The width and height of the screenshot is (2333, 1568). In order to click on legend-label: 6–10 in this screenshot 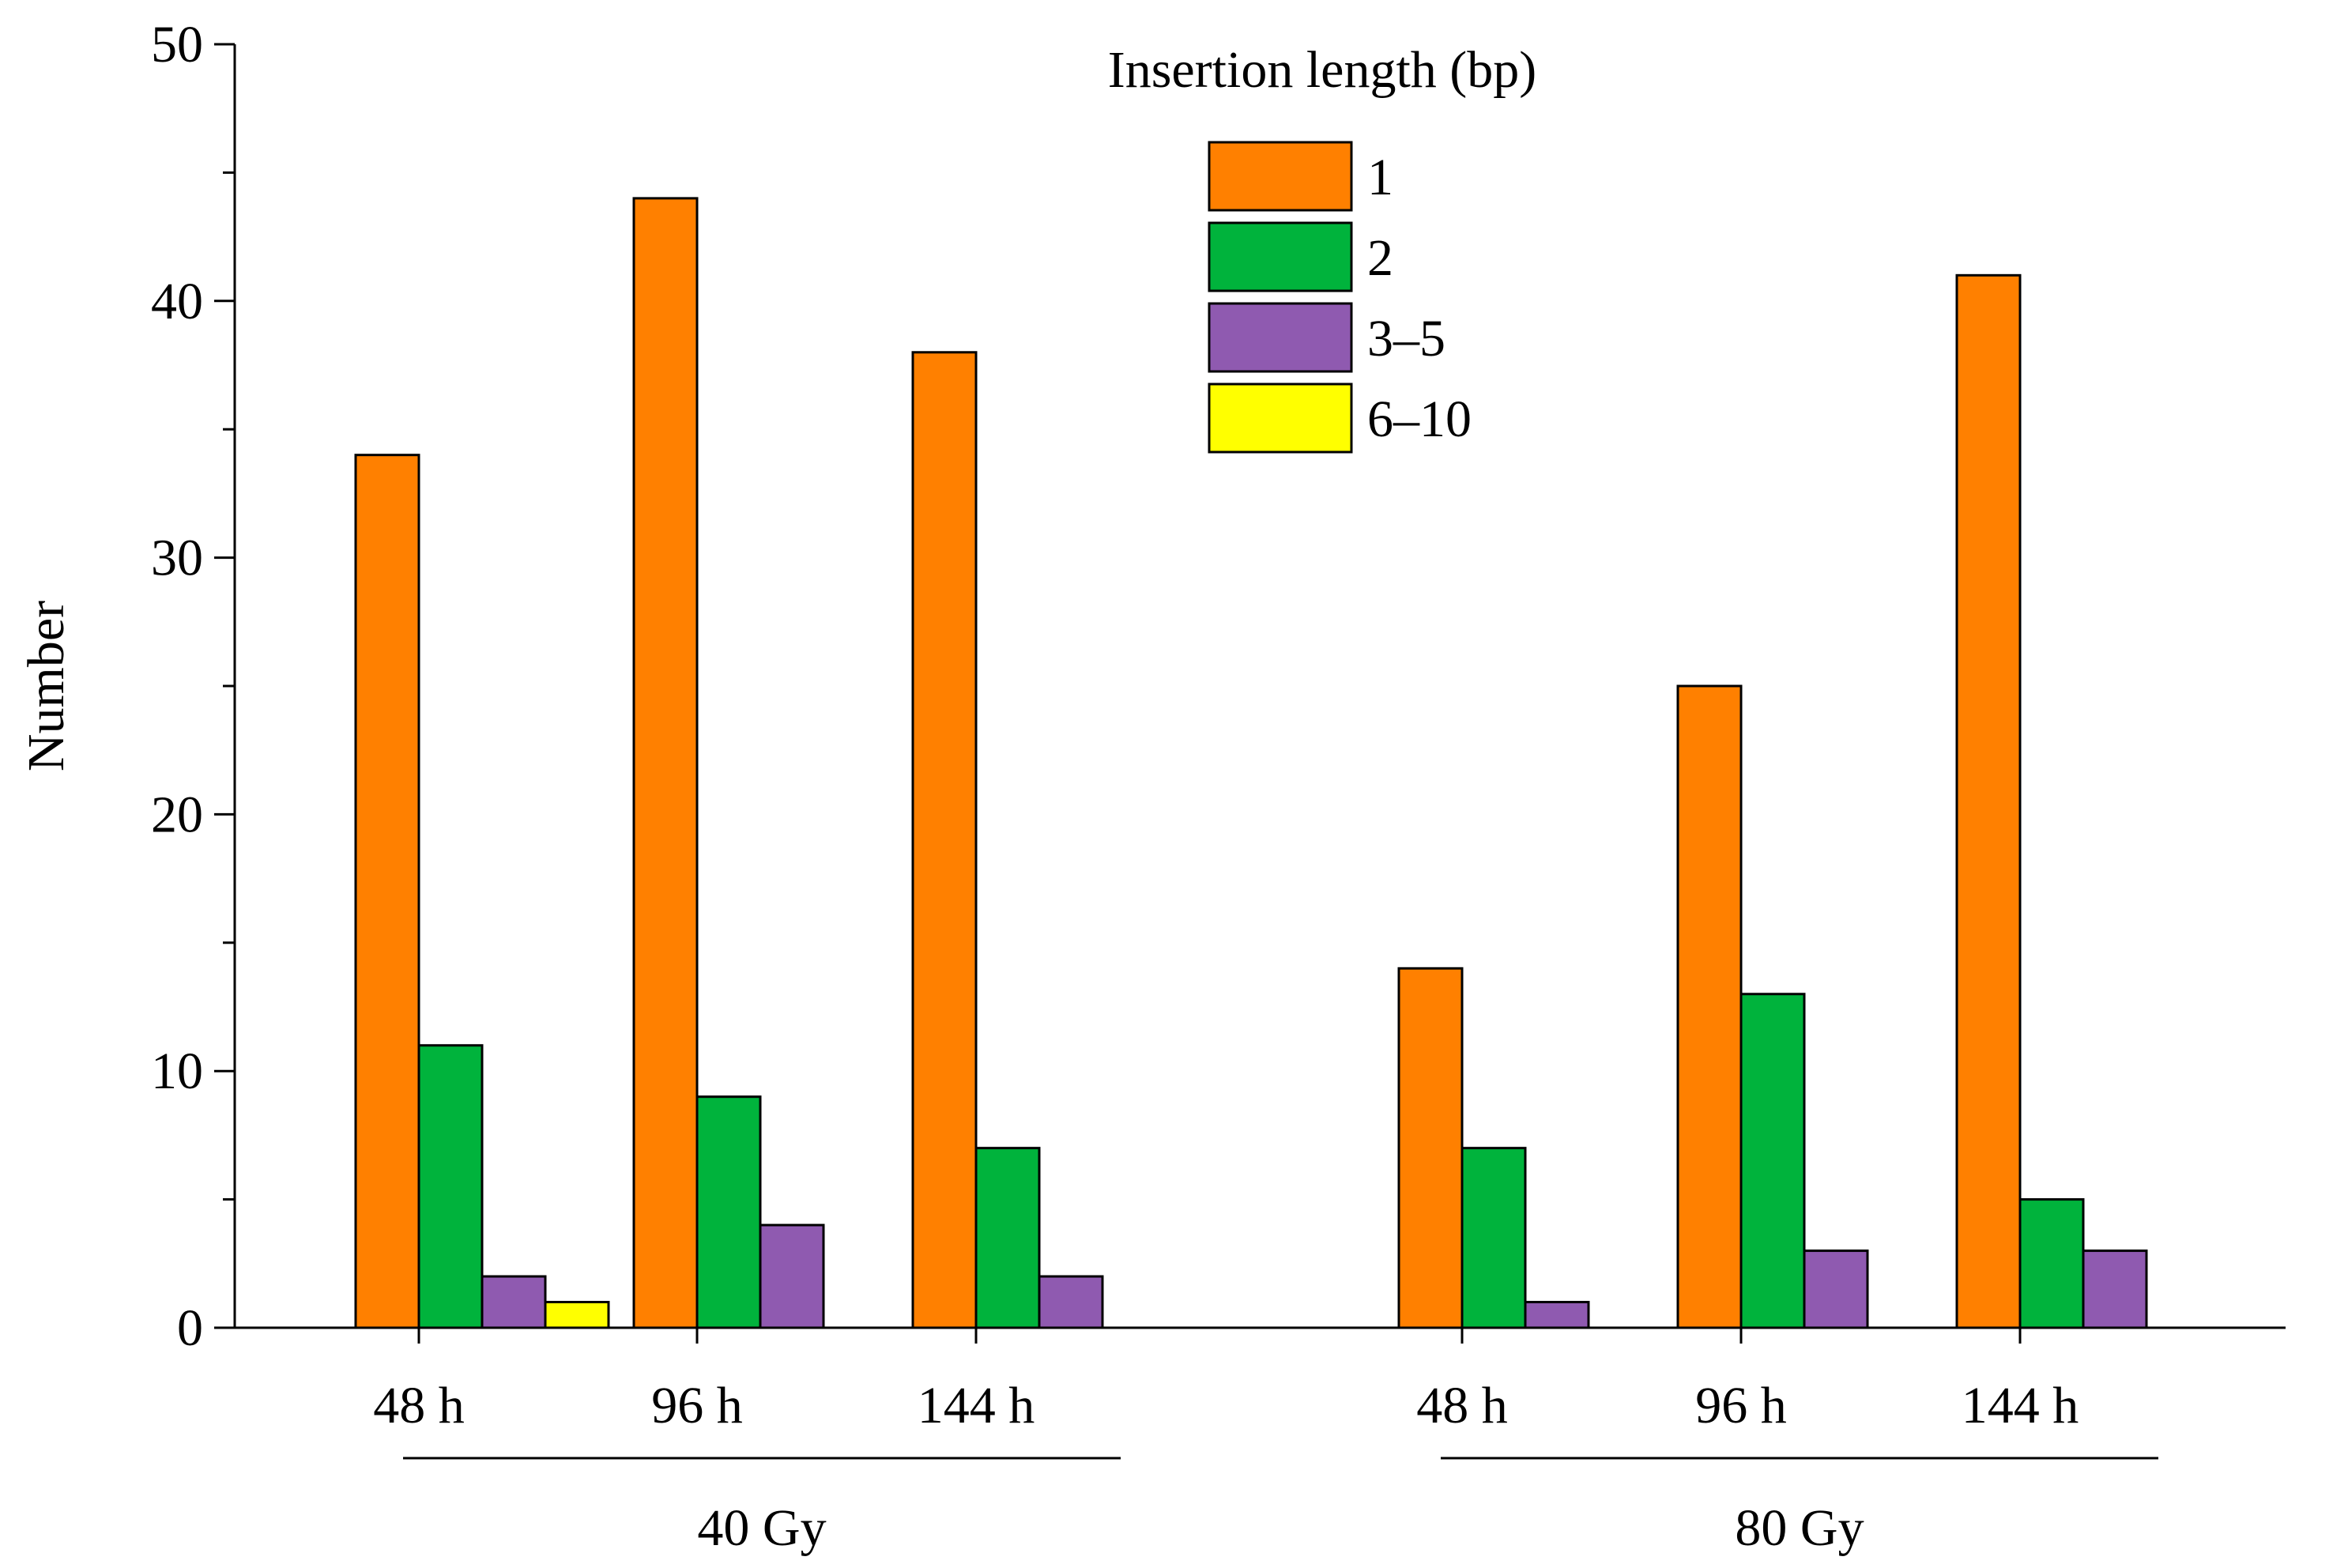, I will do `click(1419, 419)`.